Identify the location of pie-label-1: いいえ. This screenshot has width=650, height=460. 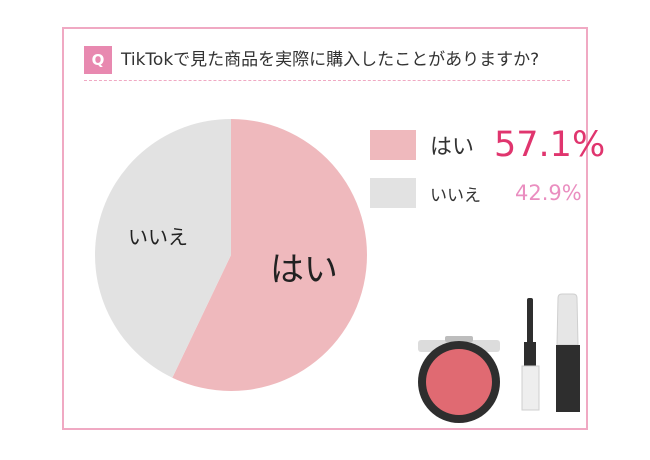
(158, 237).